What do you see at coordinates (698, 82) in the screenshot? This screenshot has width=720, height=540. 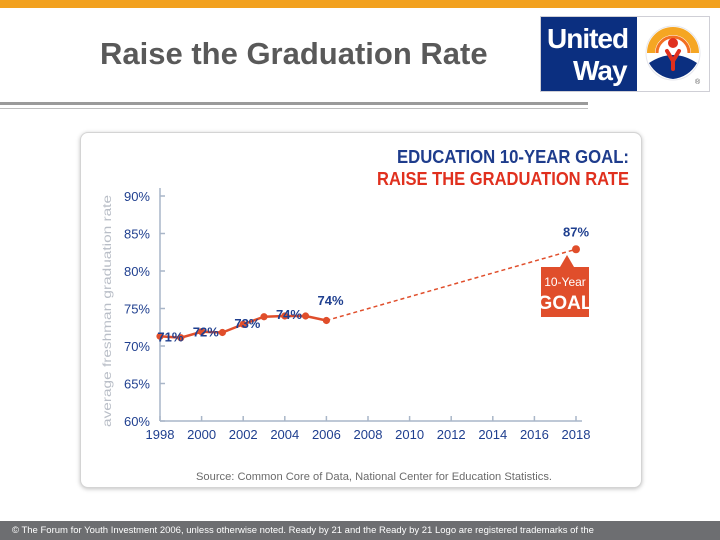 I see `logo-registered-mark: ®` at bounding box center [698, 82].